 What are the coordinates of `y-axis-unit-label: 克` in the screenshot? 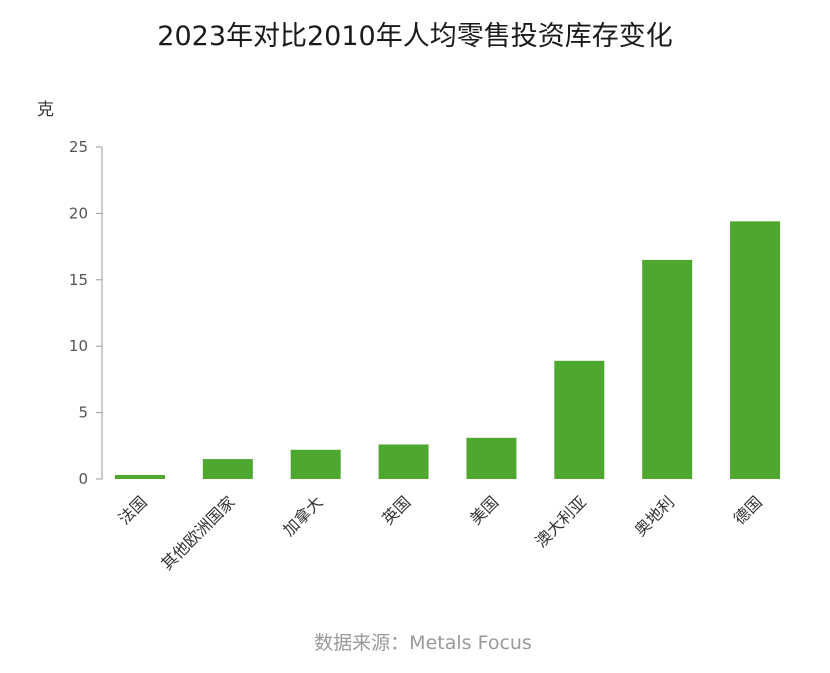 It's located at (45, 110).